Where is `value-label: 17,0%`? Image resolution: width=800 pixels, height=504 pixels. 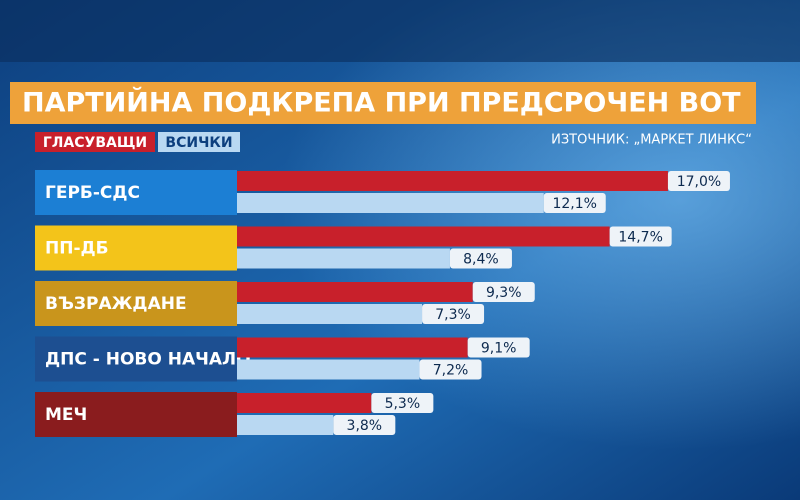
value-label: 17,0% is located at coordinates (699, 182).